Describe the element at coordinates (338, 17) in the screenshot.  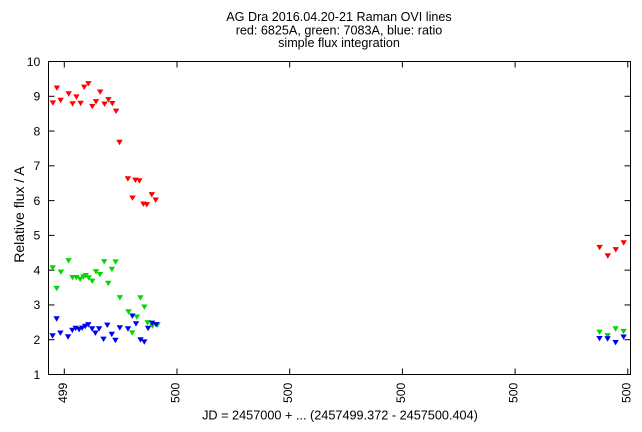
I see `svg-text:AG Dra 2016.04.20-21 Raman OVI: AG Dra 2016.04.20-21 Raman OVI lines` at that location.